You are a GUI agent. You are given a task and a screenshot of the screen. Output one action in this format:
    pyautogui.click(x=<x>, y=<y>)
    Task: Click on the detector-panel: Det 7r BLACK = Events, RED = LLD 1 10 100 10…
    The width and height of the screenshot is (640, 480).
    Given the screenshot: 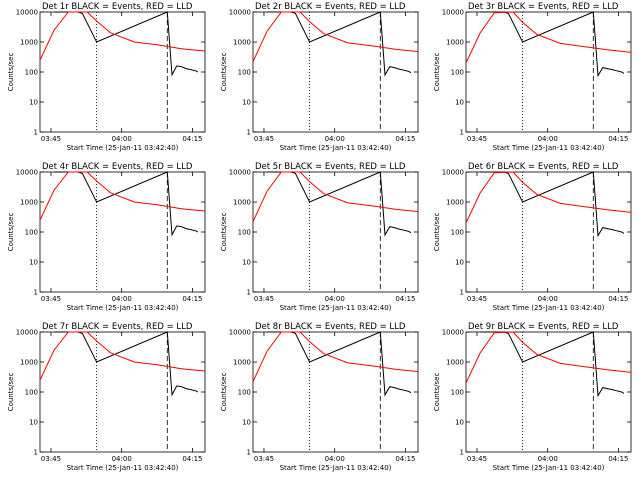 What is the action you would take?
    pyautogui.click(x=106, y=400)
    